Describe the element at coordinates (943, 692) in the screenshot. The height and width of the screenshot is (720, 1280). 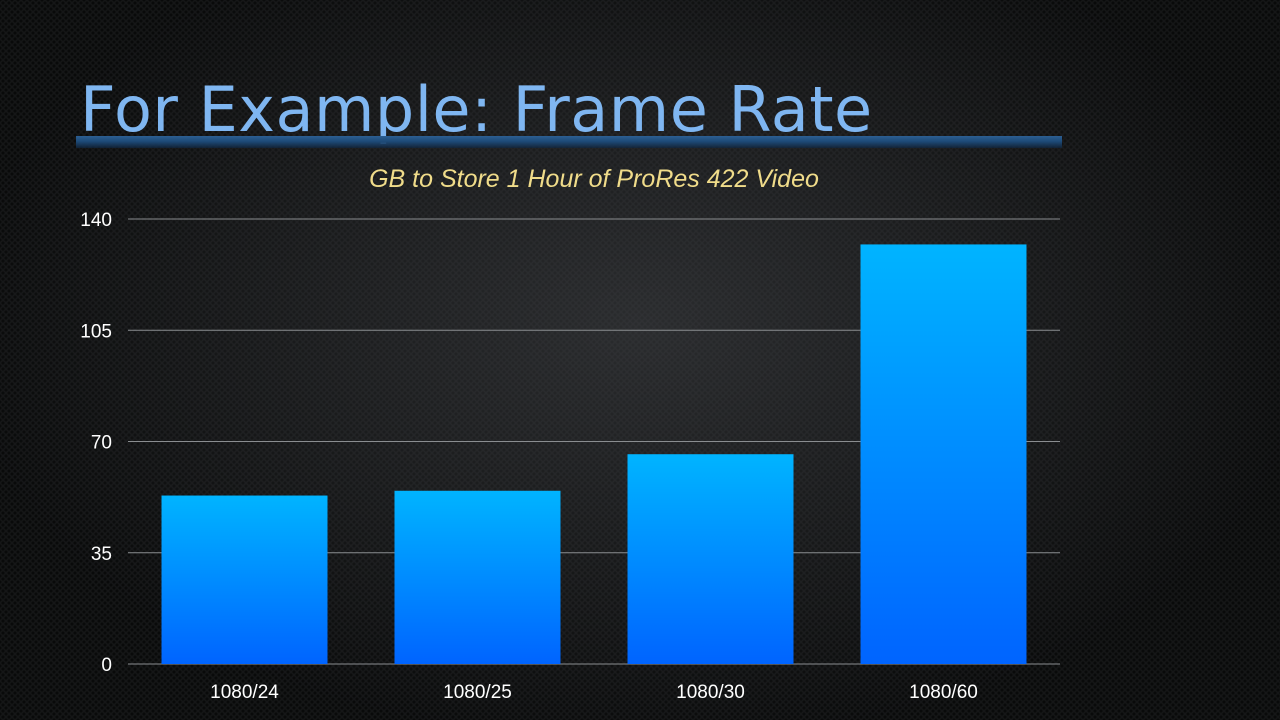
I see `x-tick-label: 1080/60` at that location.